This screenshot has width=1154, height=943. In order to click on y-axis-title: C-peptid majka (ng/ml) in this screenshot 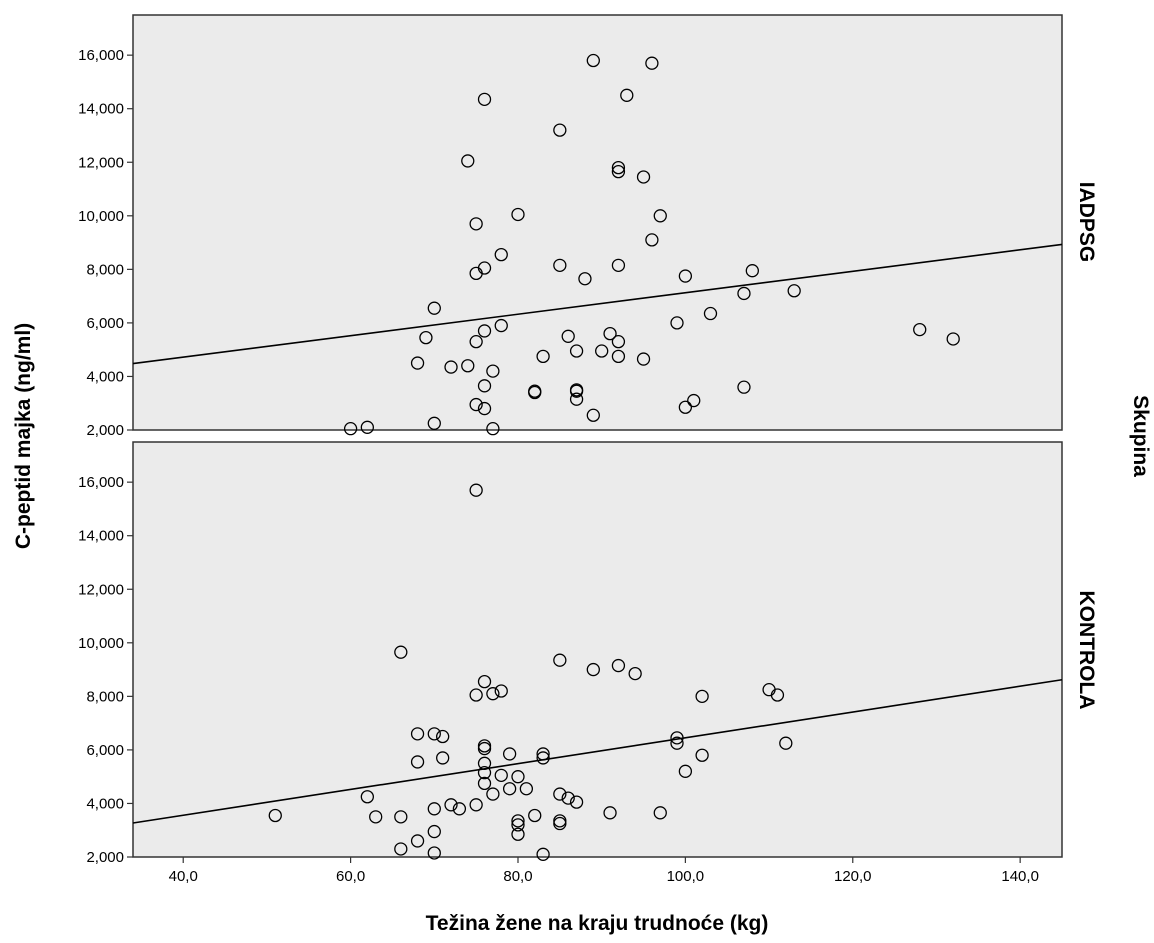, I will do `click(23, 436)`.